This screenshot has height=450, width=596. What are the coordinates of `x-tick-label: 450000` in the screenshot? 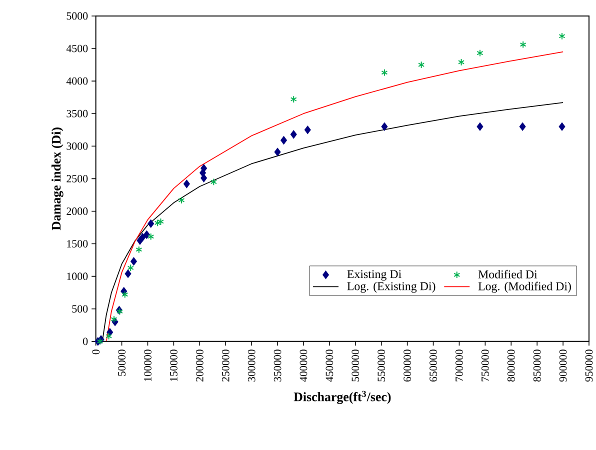 It's located at (330, 365).